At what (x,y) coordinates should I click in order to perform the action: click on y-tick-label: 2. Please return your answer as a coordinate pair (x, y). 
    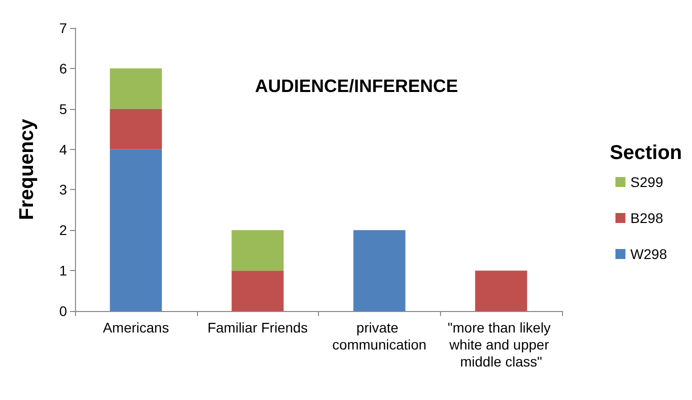
    Looking at the image, I should click on (63, 230).